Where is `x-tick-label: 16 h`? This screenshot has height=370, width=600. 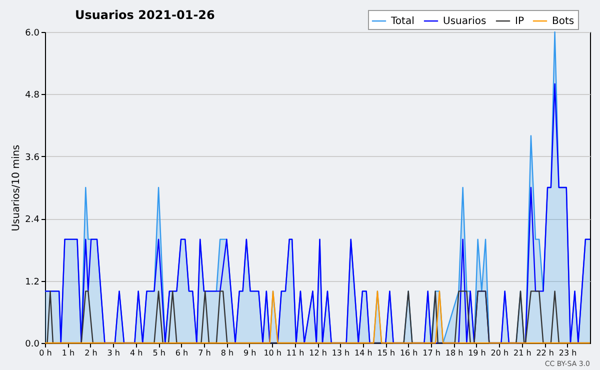
x-tick-label: 16 h is located at coordinates (409, 353).